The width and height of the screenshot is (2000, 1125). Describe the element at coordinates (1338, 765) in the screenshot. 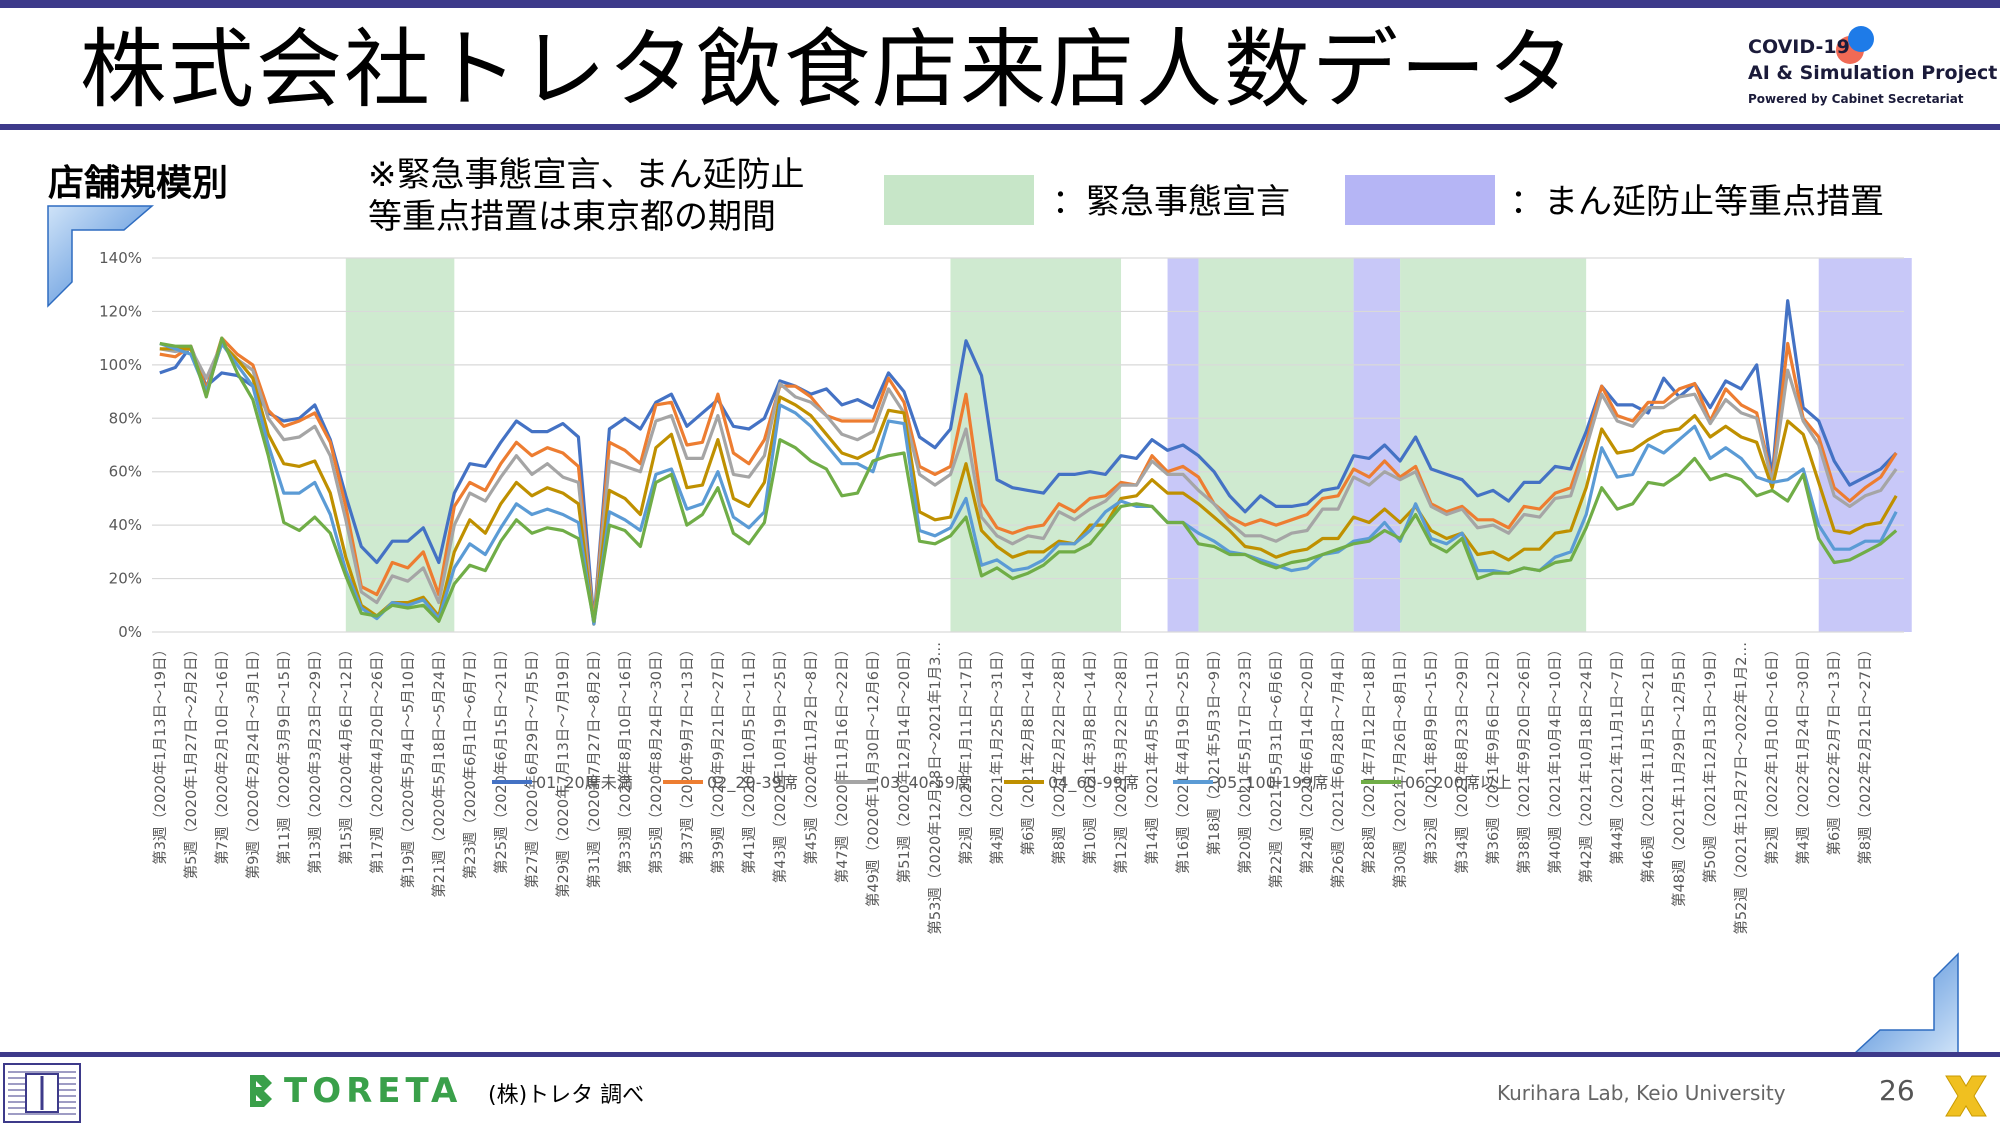

I see `x-tick-label: 第26週（2021年6月28日～7月4日）` at that location.